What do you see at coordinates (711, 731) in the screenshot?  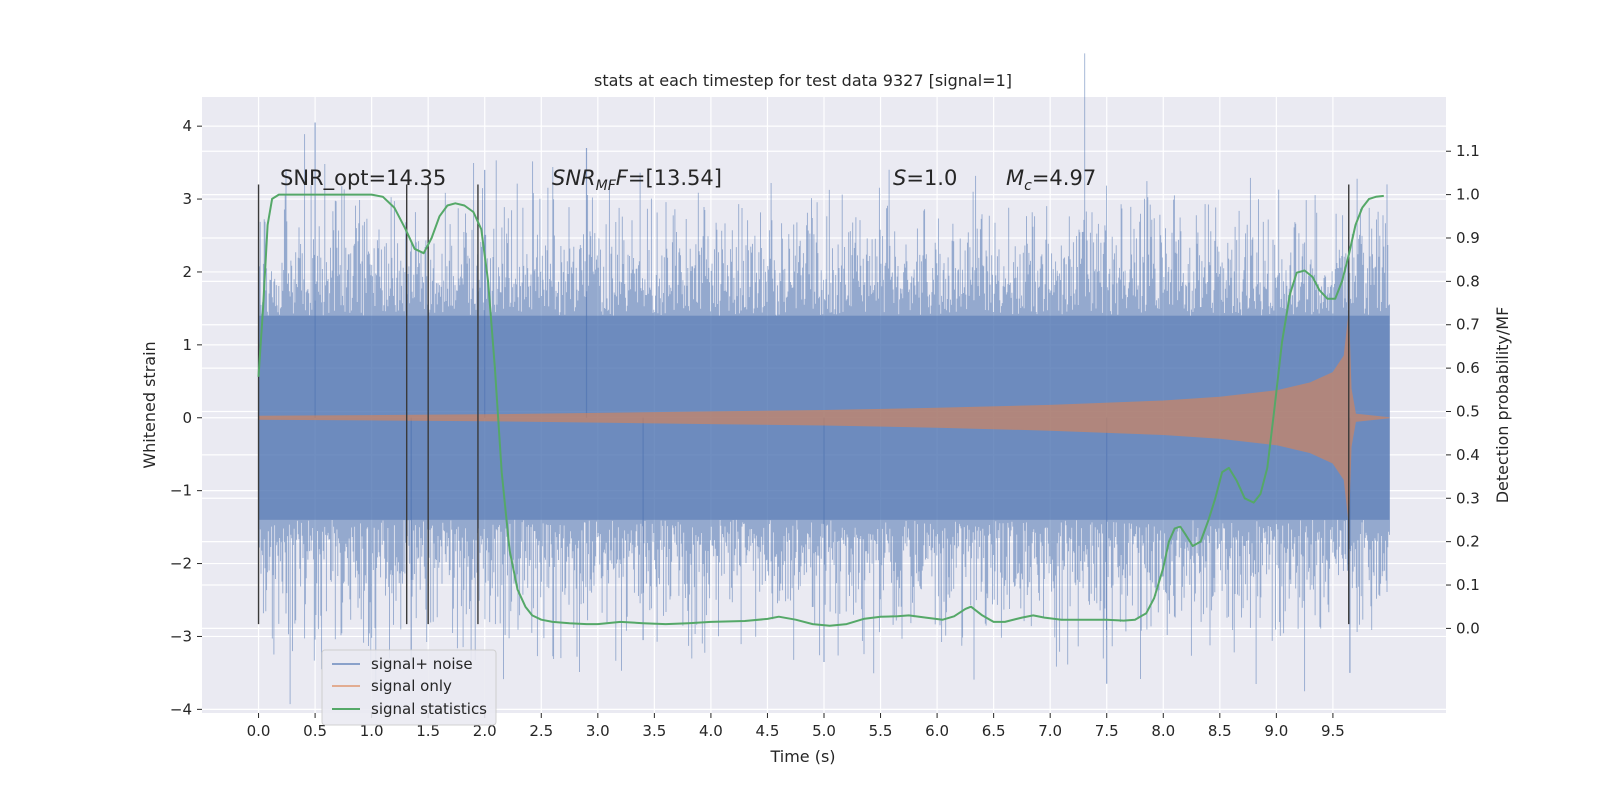 I see `x-tick-label: 4.0` at bounding box center [711, 731].